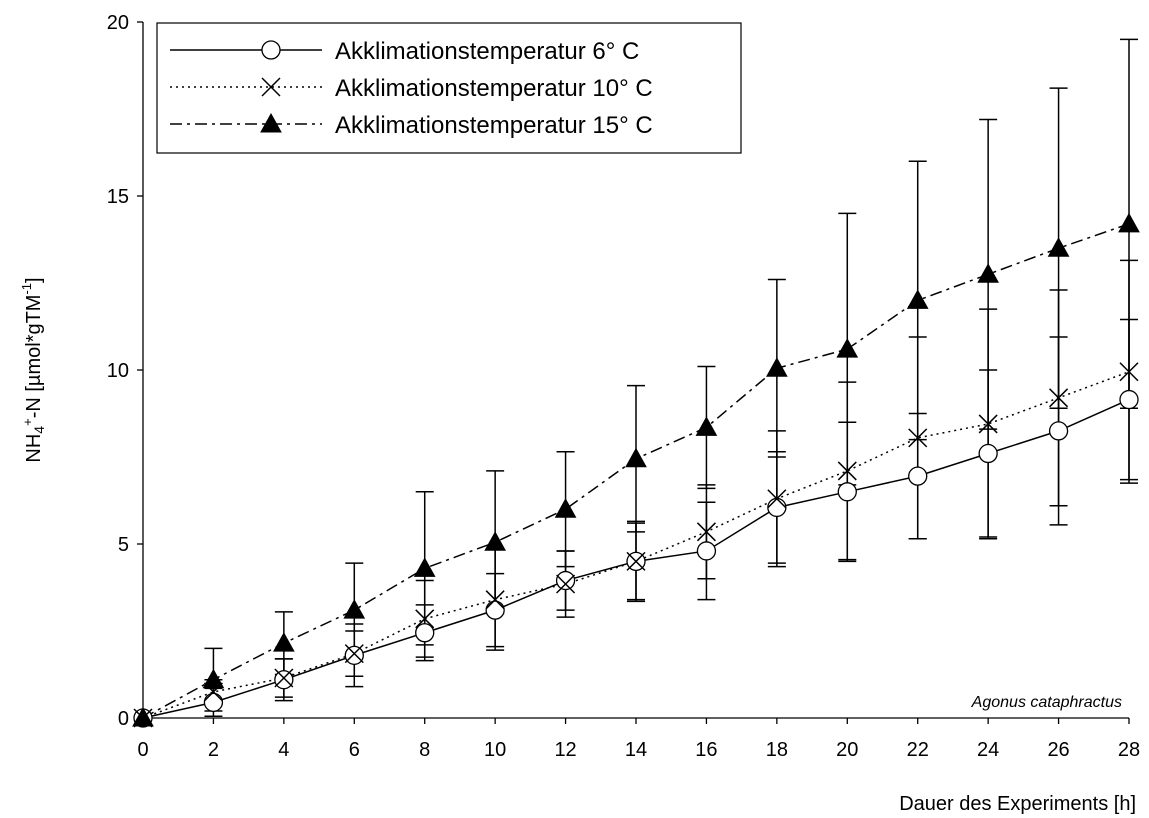 The height and width of the screenshot is (818, 1149). What do you see at coordinates (988, 750) in the screenshot?
I see `x-tick-label: 24` at bounding box center [988, 750].